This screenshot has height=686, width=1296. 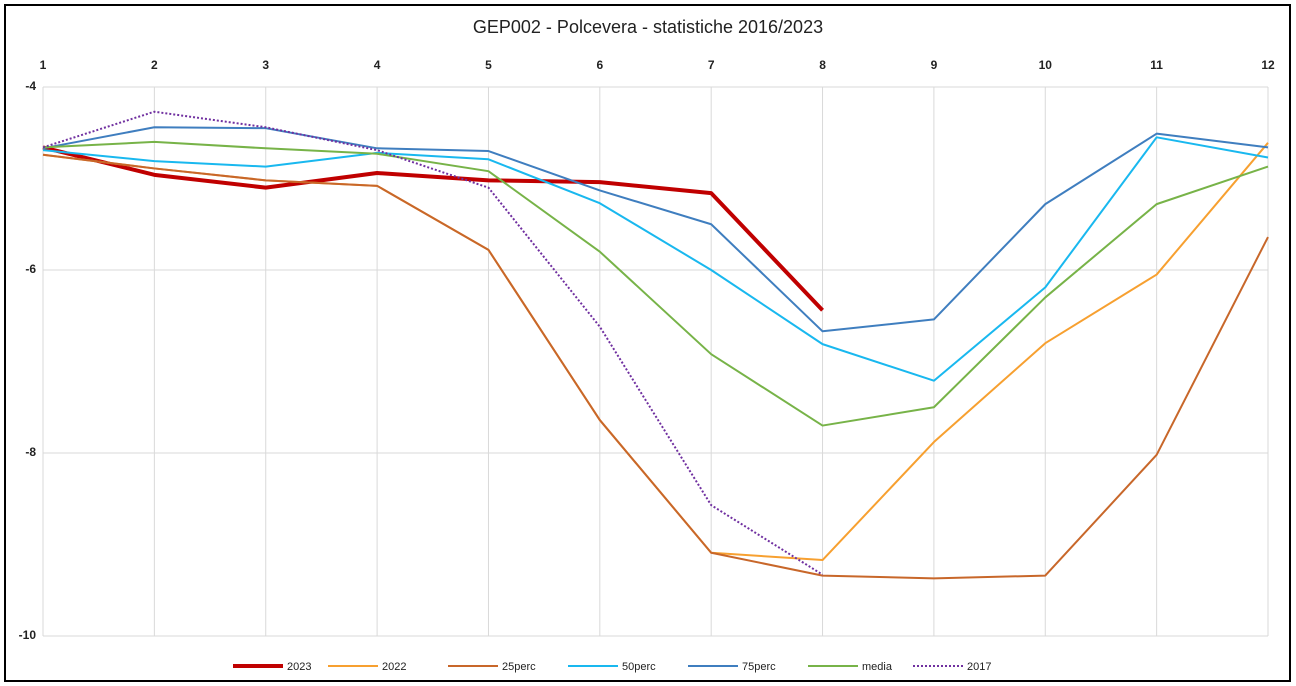 I want to click on x-tick-label: 4, so click(x=377, y=65).